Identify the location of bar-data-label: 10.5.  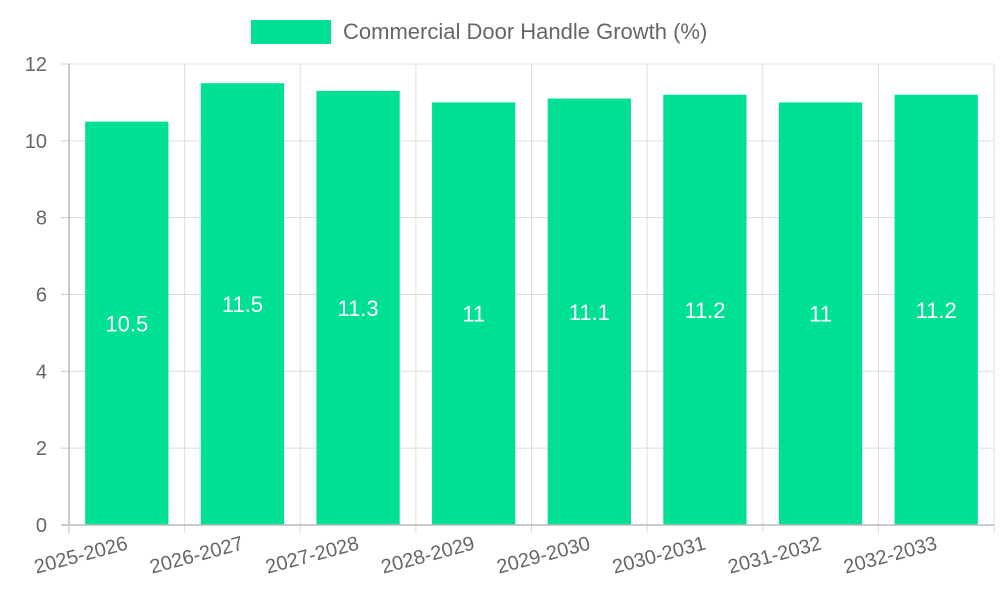
(126, 323).